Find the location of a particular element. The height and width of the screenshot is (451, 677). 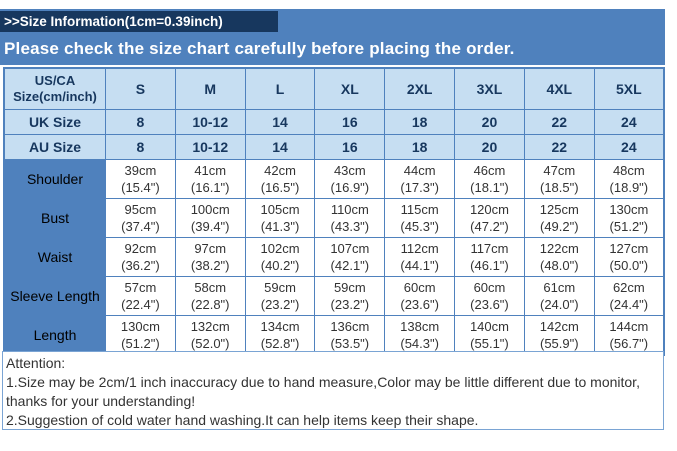

measurement-label: Sleeve Length is located at coordinates (54, 296).